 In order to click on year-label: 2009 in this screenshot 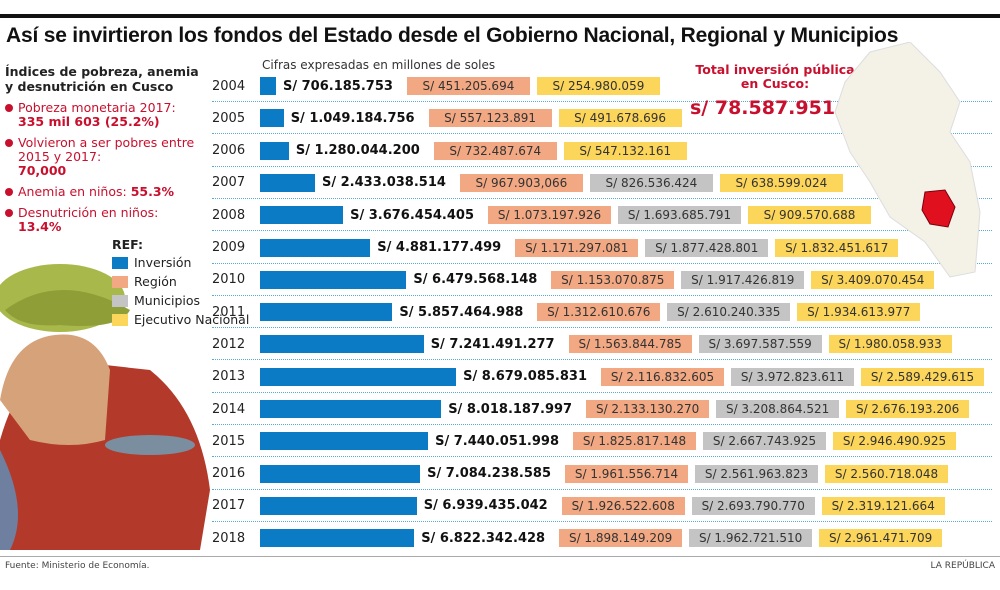, I will do `click(229, 247)`.